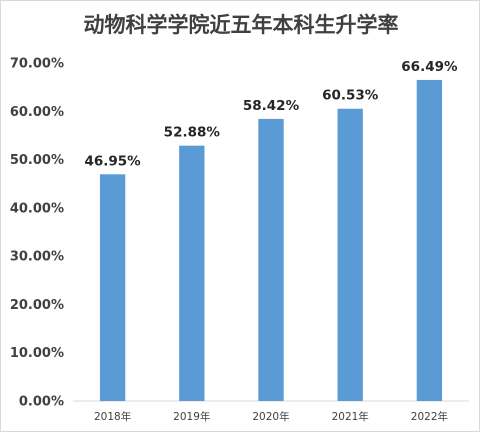  I want to click on y-tick-label: 30.00%, so click(37, 257).